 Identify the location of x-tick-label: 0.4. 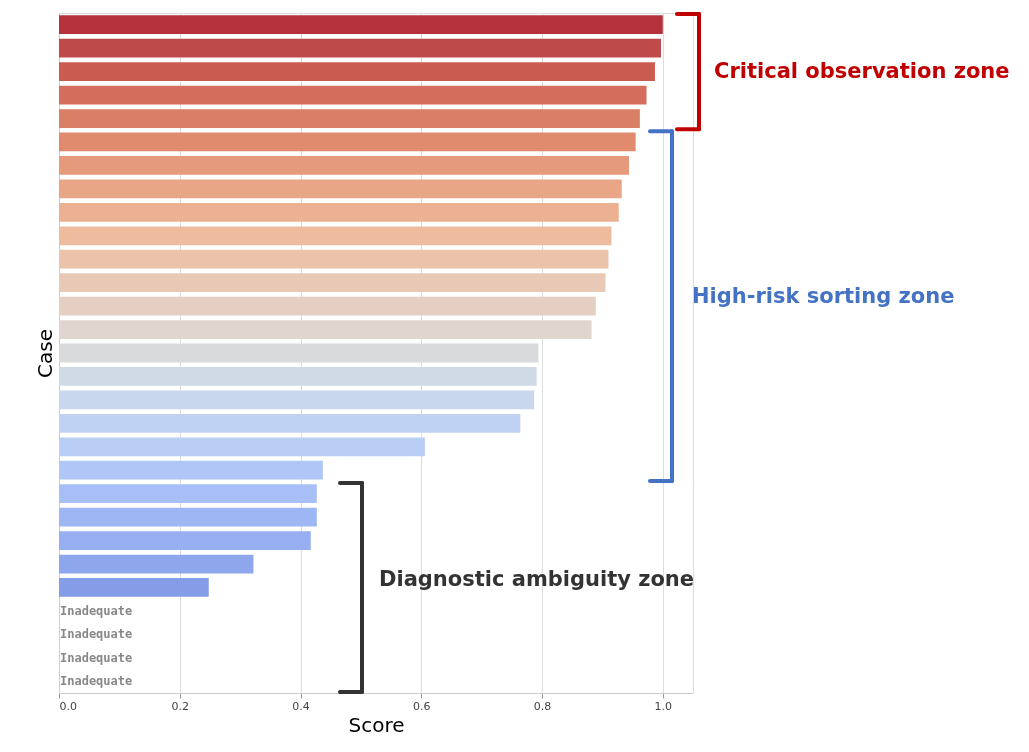
(301, 706).